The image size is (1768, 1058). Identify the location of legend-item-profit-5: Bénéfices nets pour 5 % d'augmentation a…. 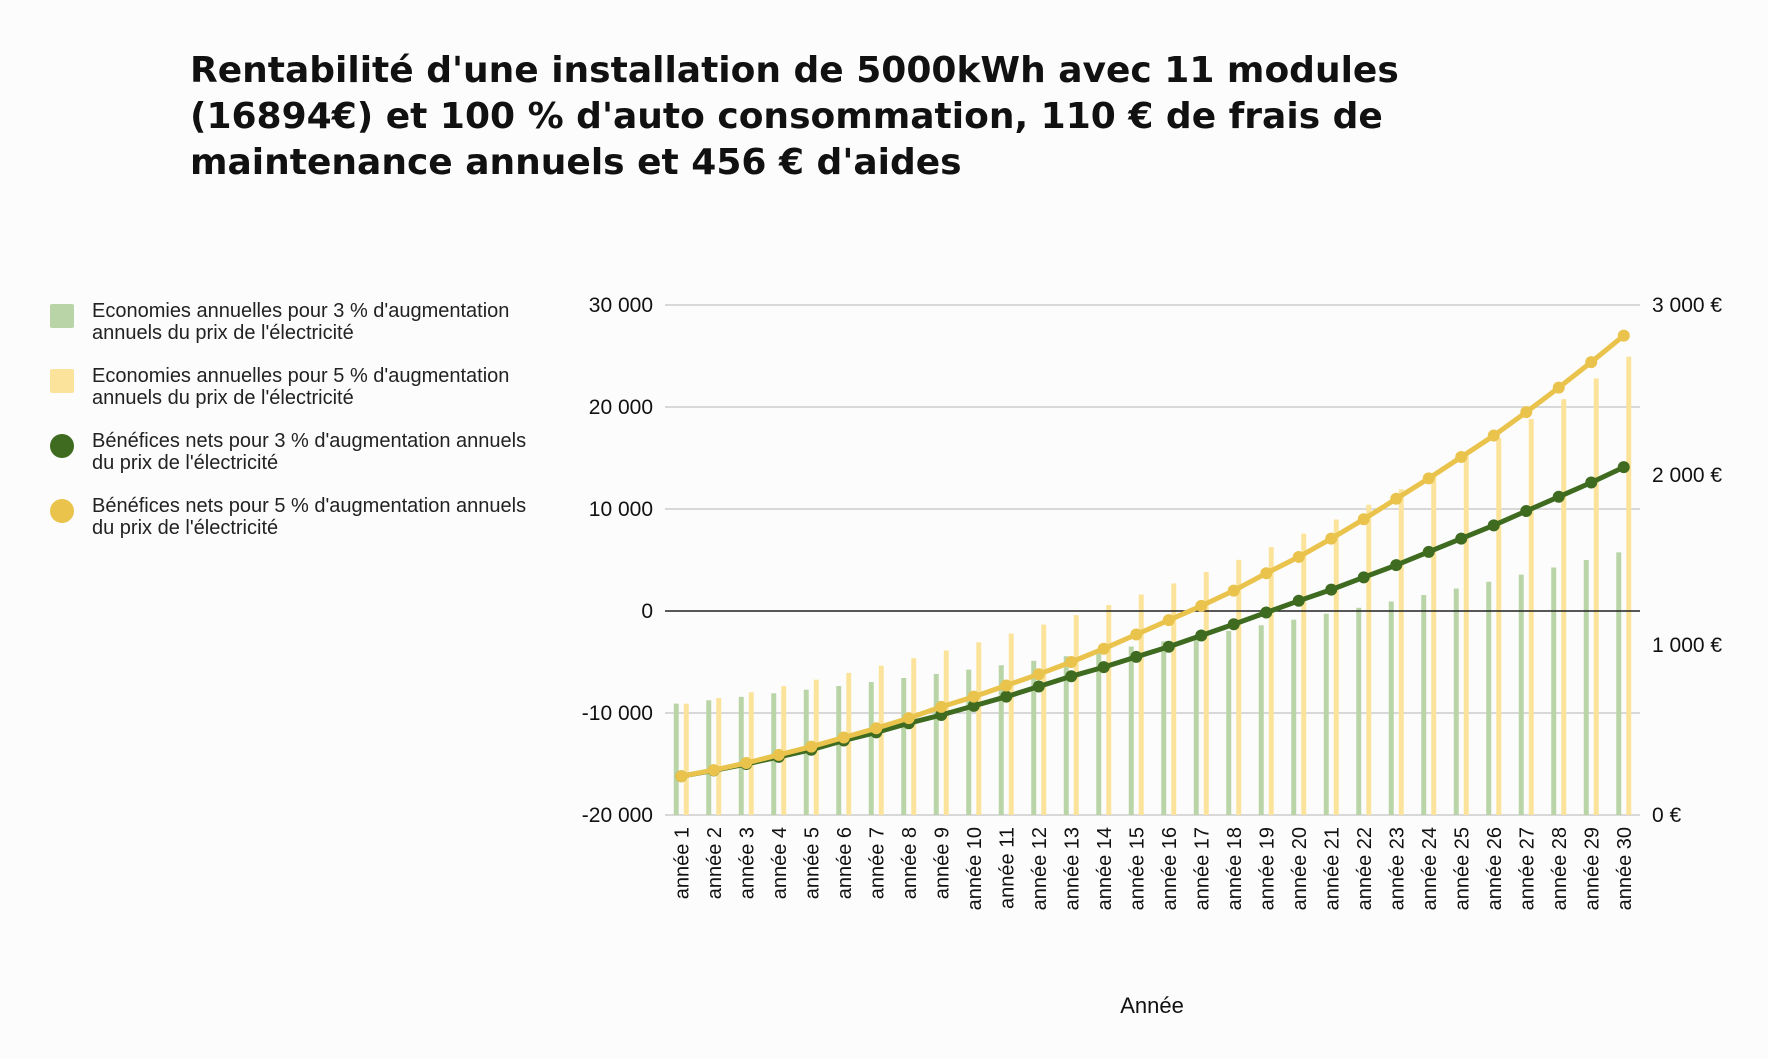
(295, 517).